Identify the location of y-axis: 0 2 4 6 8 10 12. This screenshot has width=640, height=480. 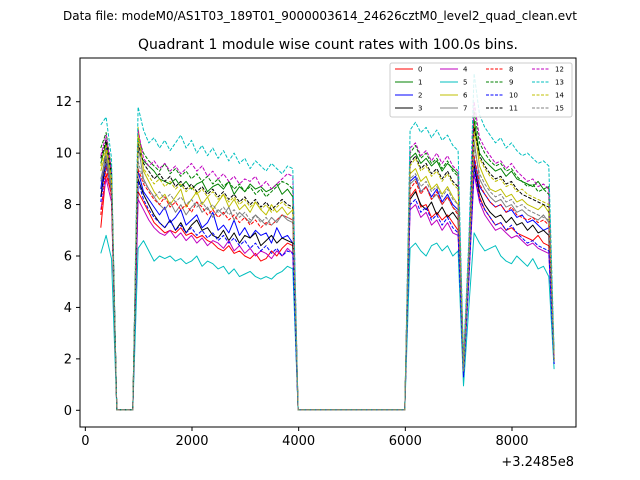
(67, 257).